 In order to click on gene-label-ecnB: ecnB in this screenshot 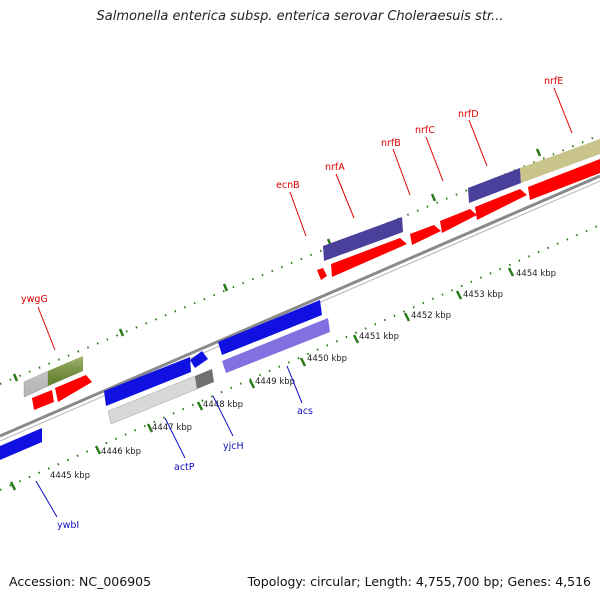, I will do `click(288, 185)`.